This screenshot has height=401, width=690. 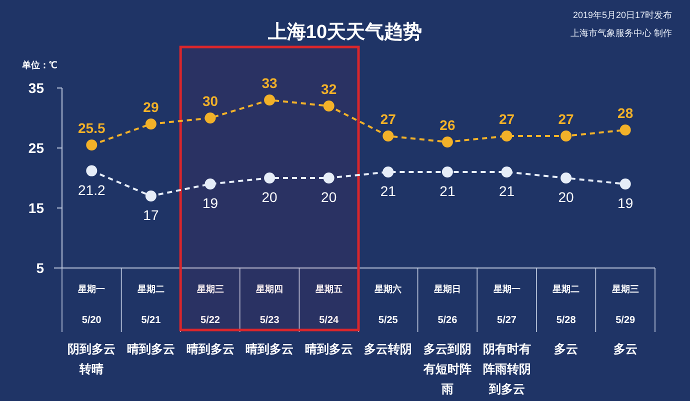 I want to click on data-label: 32, so click(x=329, y=89).